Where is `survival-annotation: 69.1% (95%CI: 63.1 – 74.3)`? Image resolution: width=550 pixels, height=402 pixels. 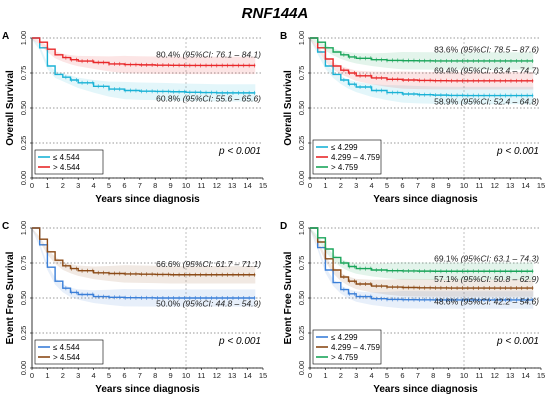 survival-annotation: 69.1% (95%CI: 63.1 – 74.3) is located at coordinates (486, 259).